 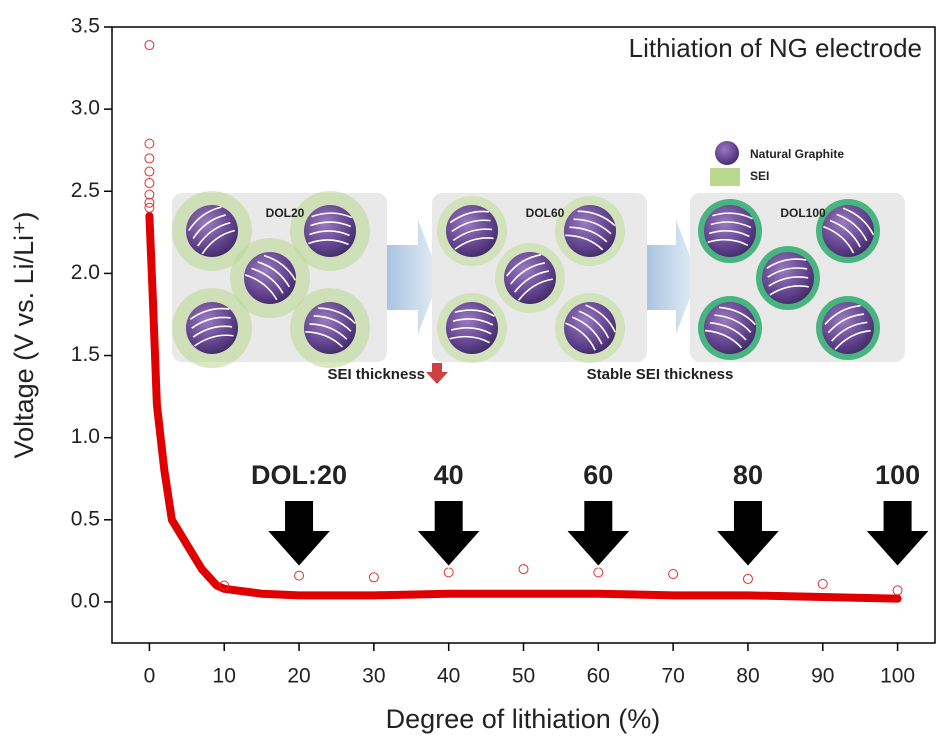 What do you see at coordinates (523, 676) in the screenshot?
I see `x-tick-label: 50` at bounding box center [523, 676].